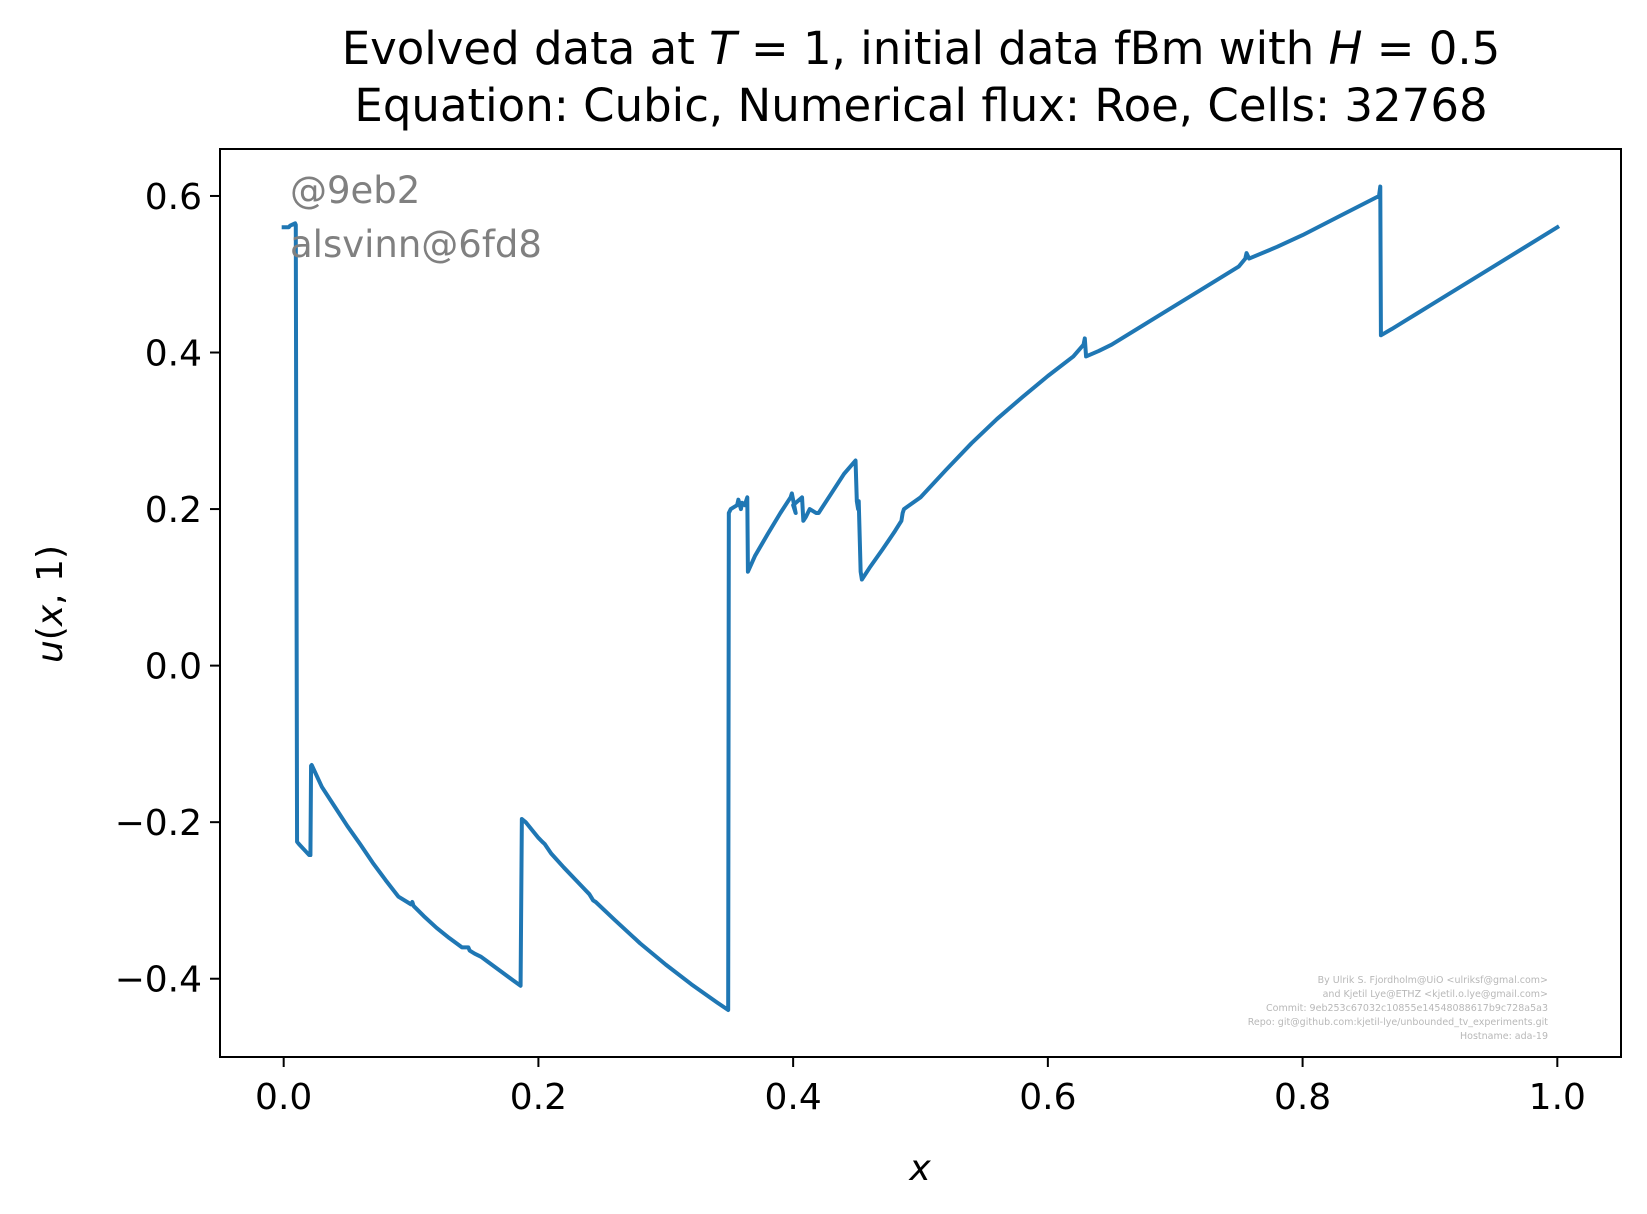  Describe the element at coordinates (173, 667) in the screenshot. I see `y-tick-label: 0.0` at that location.